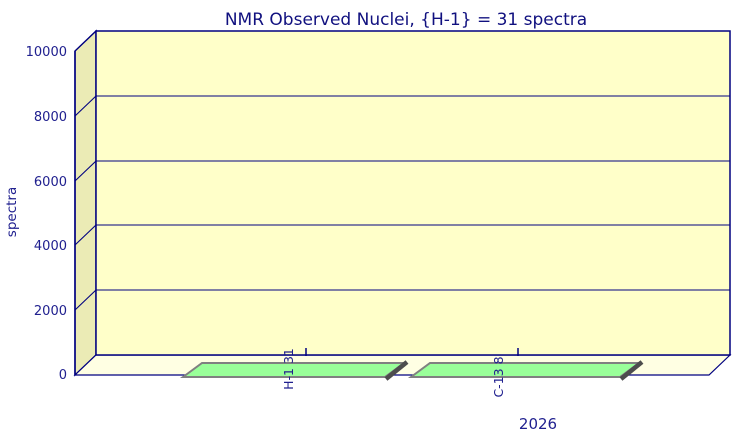 Image resolution: width=740 pixels, height=440 pixels. Describe the element at coordinates (406, 20) in the screenshot. I see `chart-title: NMR Observed Nuclei, {H-1} = 31 spectra` at that location.